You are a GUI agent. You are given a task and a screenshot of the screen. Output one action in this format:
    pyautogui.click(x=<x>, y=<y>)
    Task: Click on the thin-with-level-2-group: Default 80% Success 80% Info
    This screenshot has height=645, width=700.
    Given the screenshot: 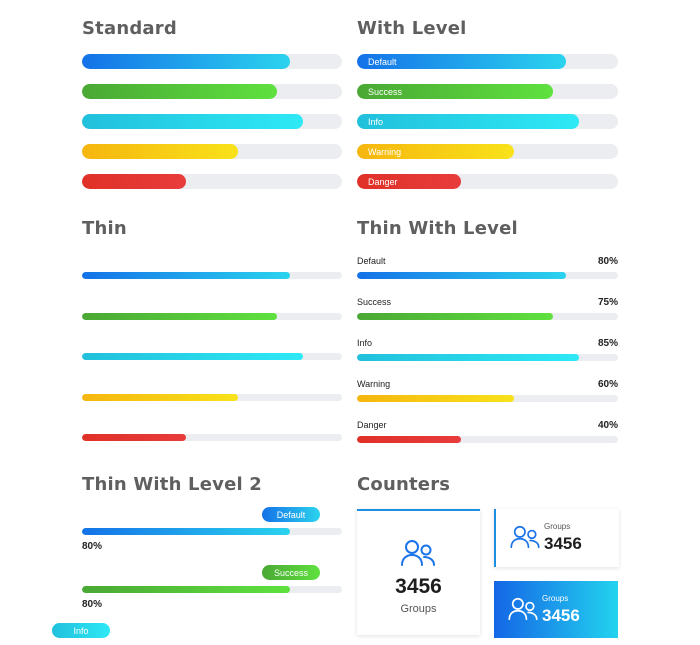 What is the action you would take?
    pyautogui.click(x=197, y=575)
    